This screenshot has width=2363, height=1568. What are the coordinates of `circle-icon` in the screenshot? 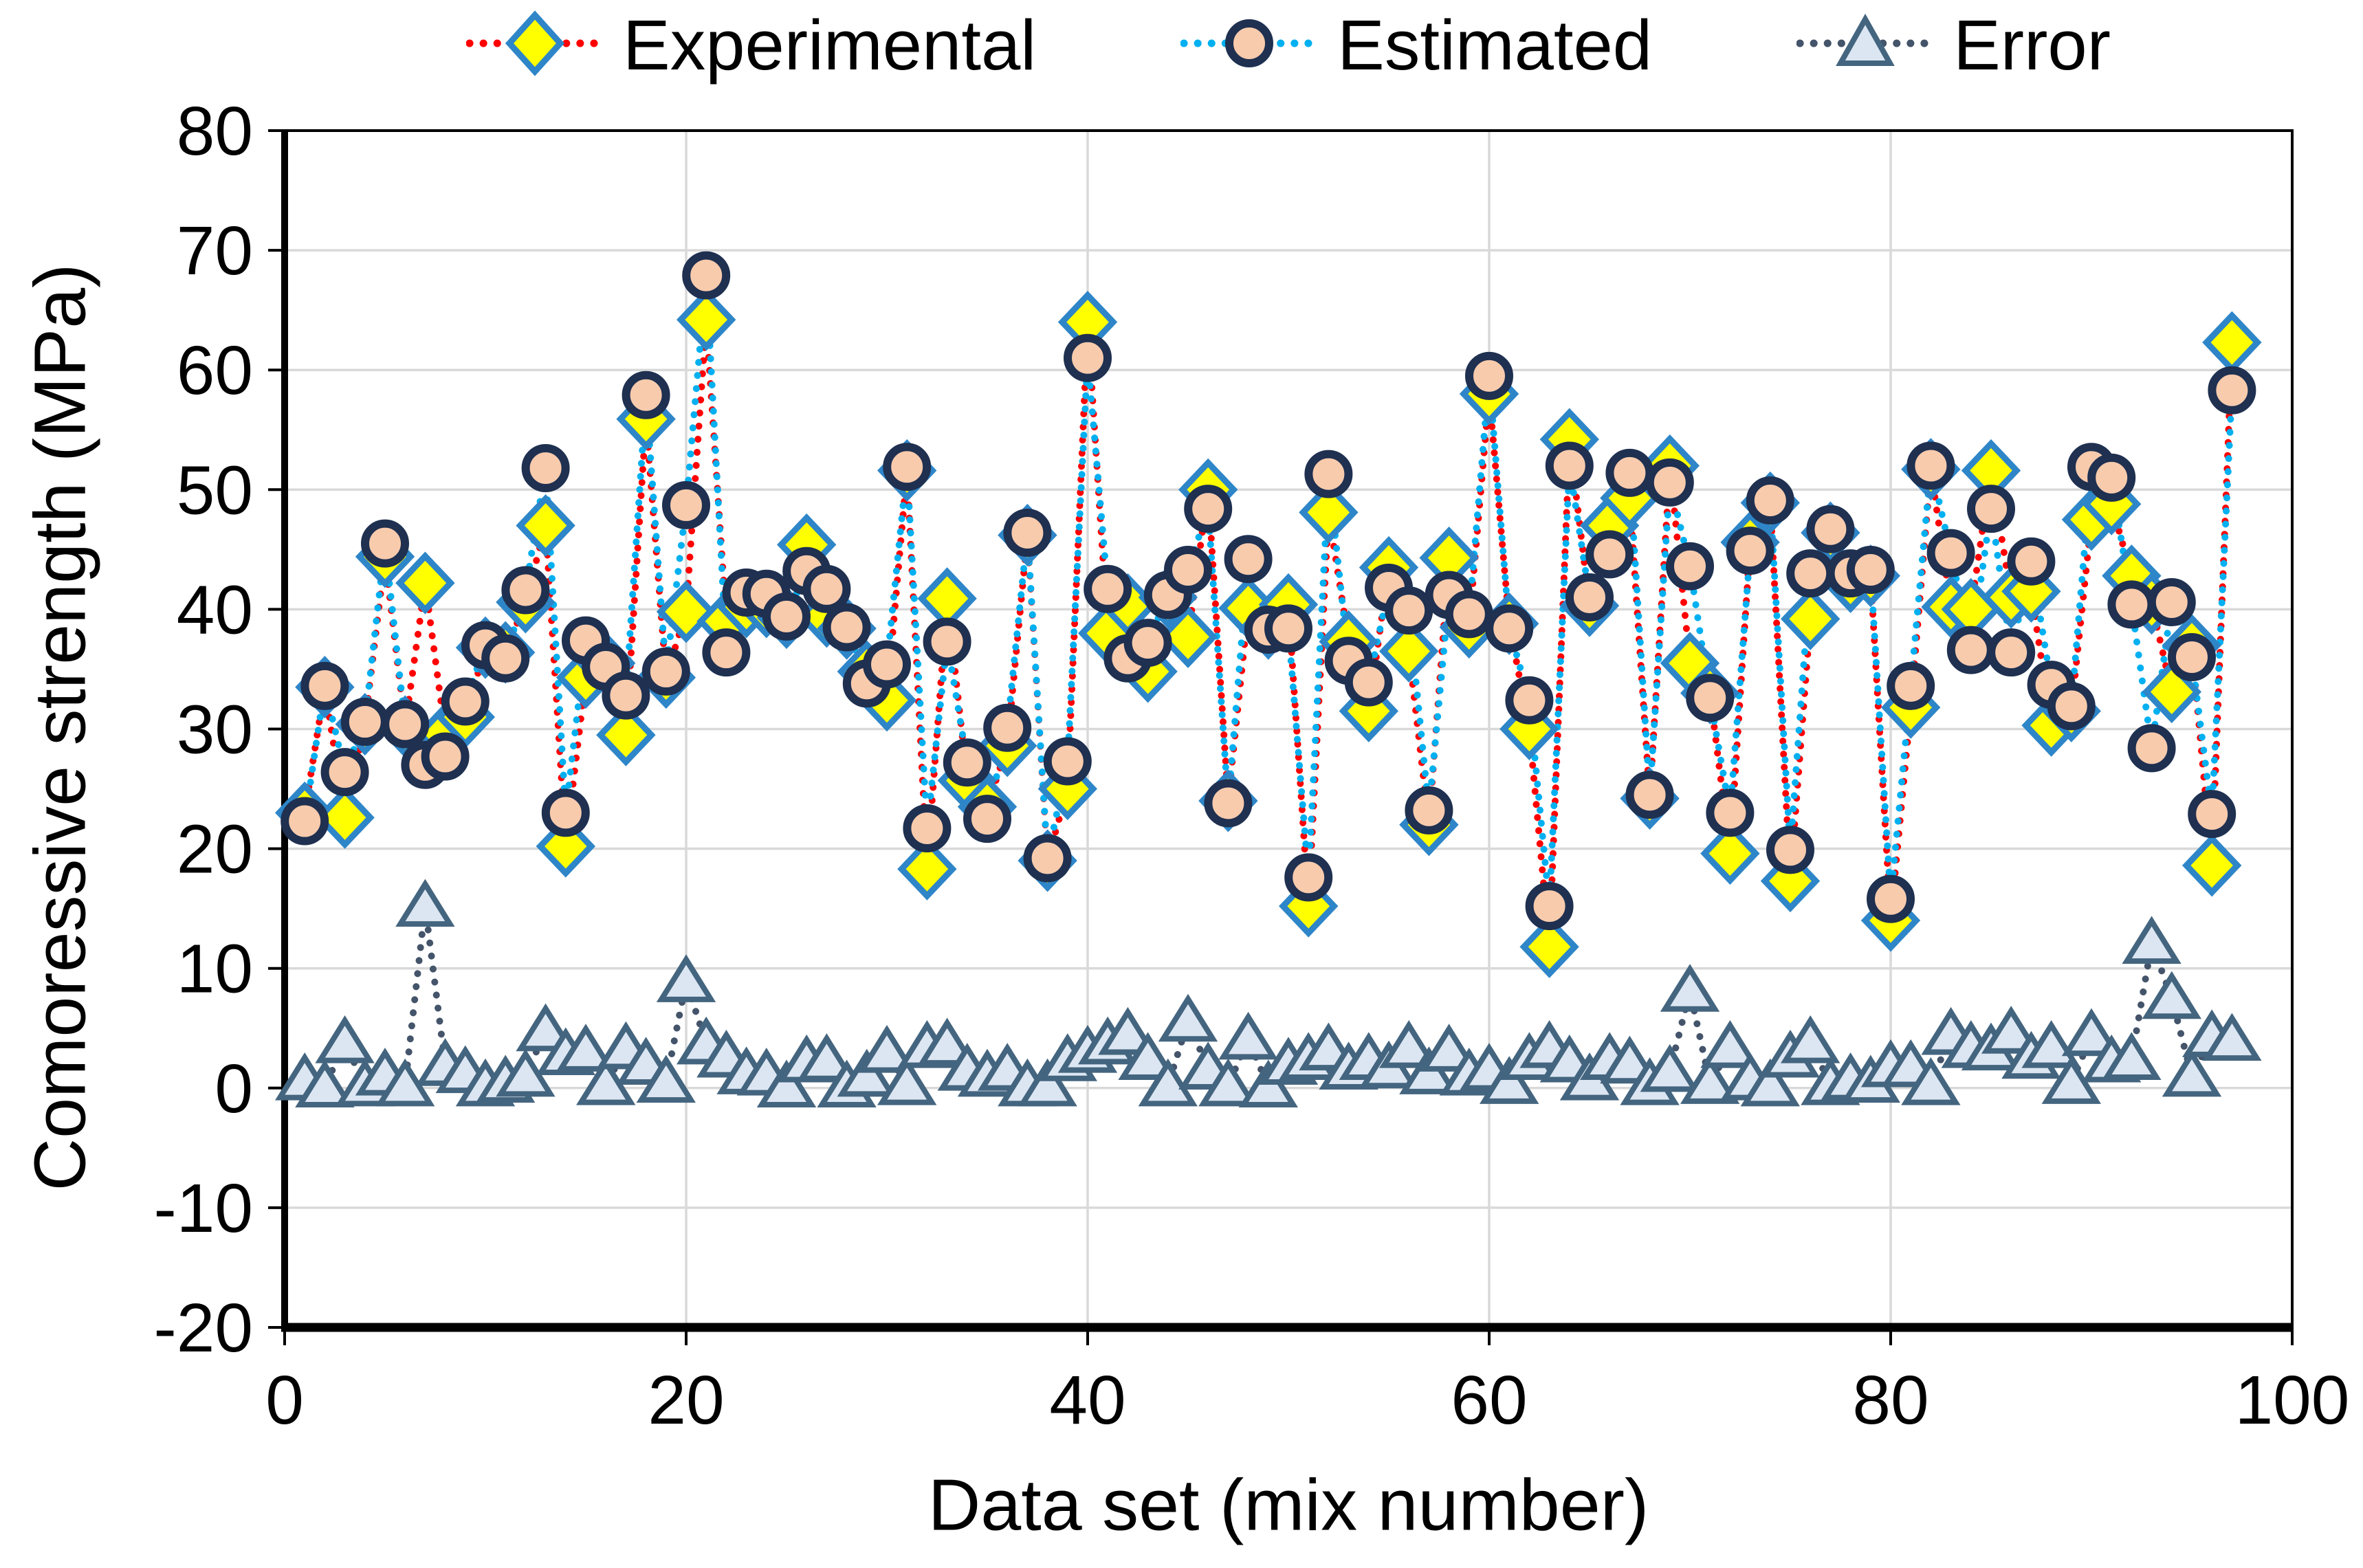 It's located at (1249, 43).